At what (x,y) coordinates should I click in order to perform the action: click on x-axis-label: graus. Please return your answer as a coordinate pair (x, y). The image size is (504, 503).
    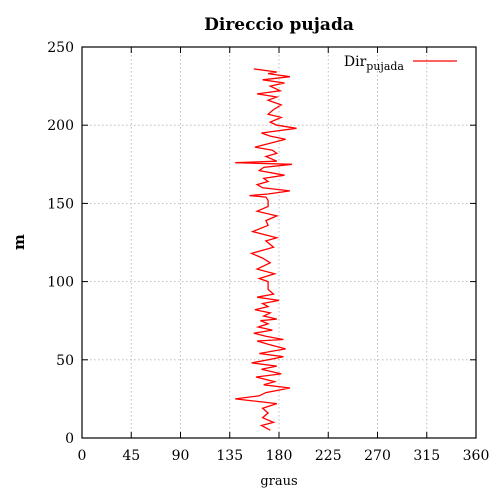
    Looking at the image, I should click on (278, 481).